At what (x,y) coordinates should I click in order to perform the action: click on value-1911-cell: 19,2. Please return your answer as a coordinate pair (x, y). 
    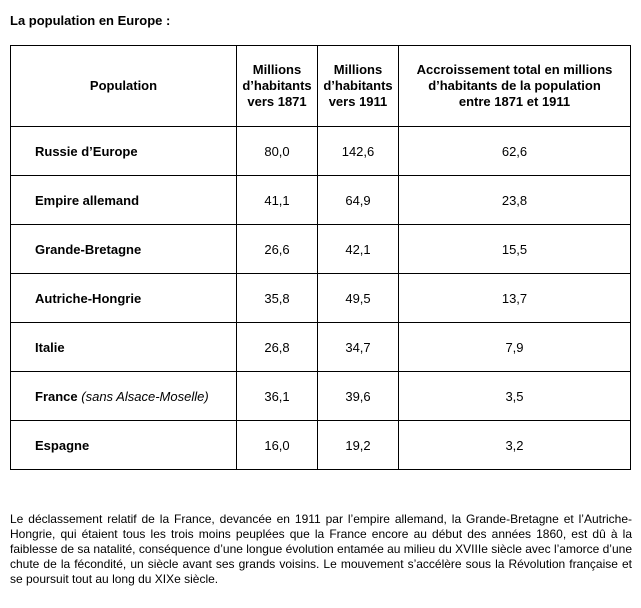
    Looking at the image, I should click on (358, 445).